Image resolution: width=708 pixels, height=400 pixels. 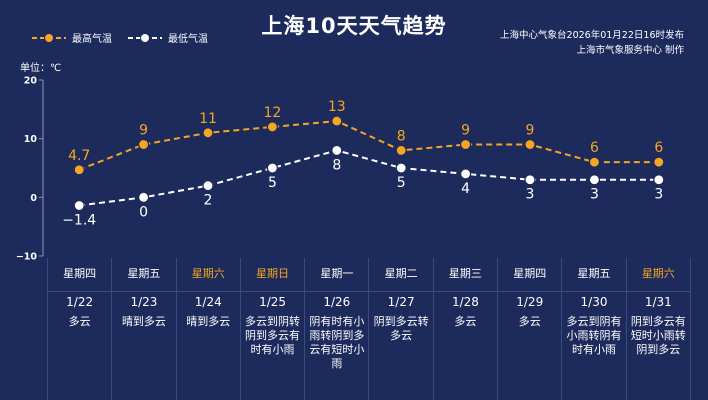 I want to click on high-temp-label: 11, so click(x=208, y=119).